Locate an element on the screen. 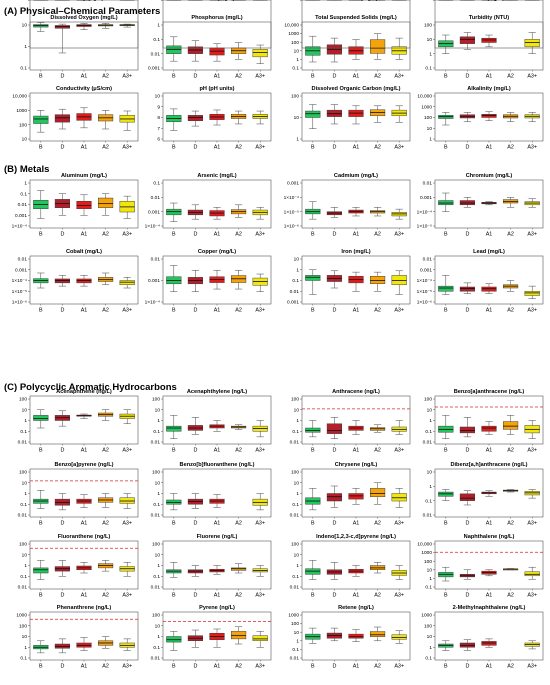 This screenshot has width=550, height=685. panel-dissolved-organic-carbon-mg-l-ytick-label: 100 is located at coordinates (295, 97).